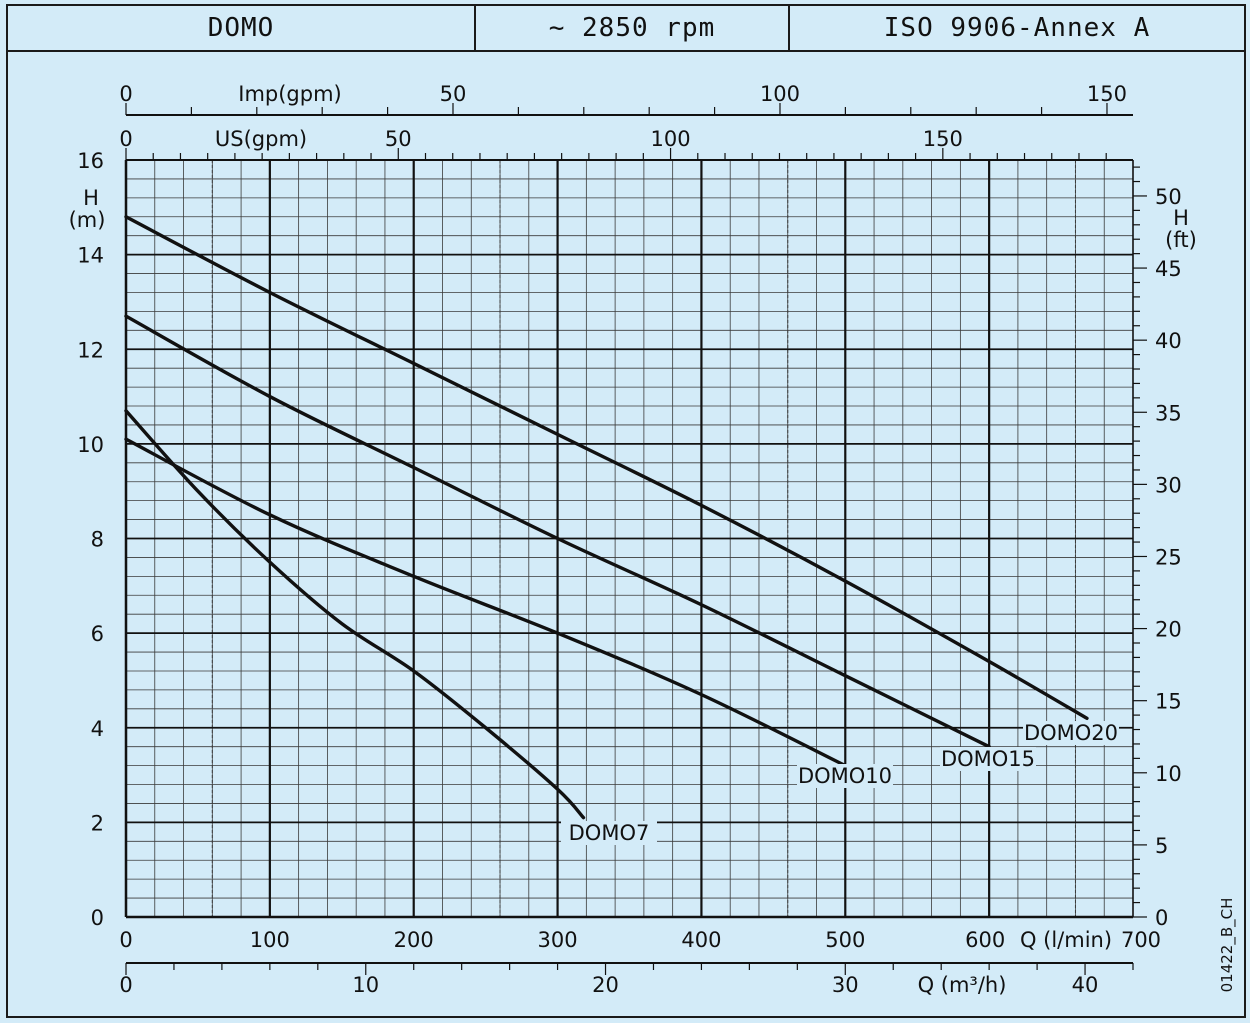 This screenshot has width=1250, height=1023. Describe the element at coordinates (701, 940) in the screenshot. I see `x-tick-label: 400` at that location.